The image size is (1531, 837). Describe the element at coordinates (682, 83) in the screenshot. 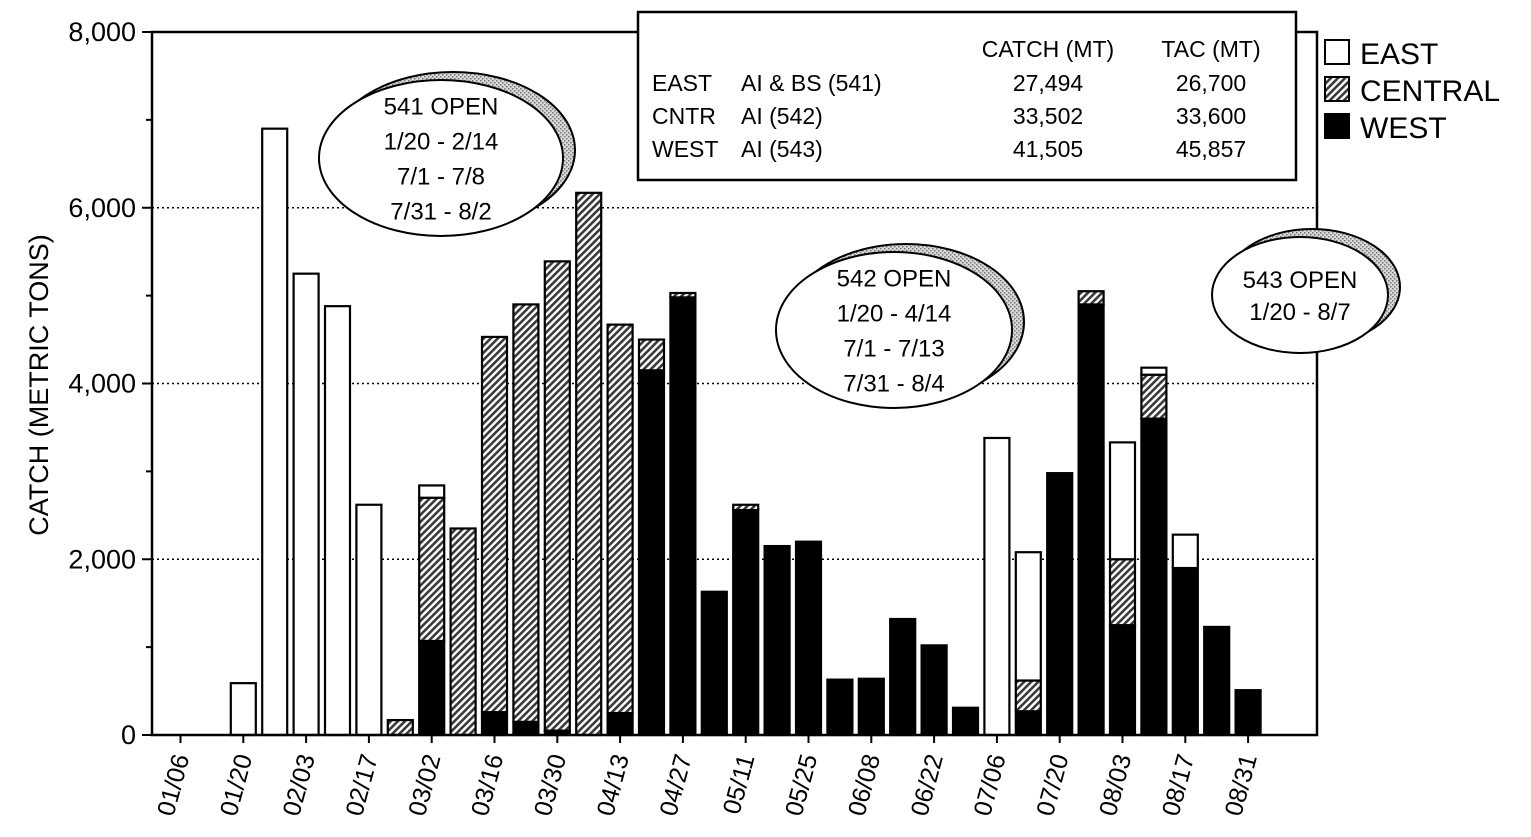

I see `table-cell: EAST` at that location.